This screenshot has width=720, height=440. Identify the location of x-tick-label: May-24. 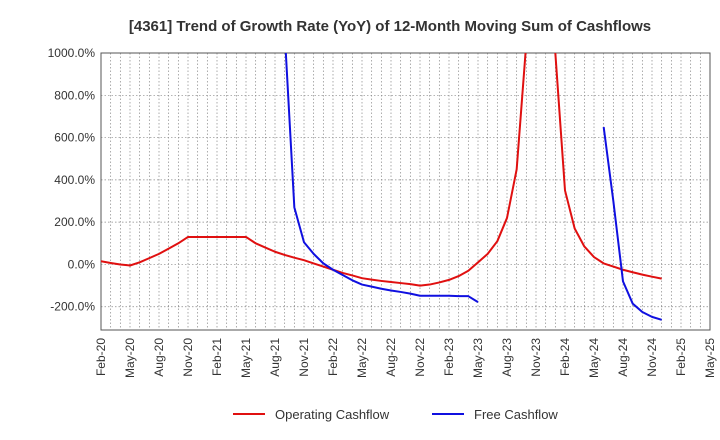
(594, 358).